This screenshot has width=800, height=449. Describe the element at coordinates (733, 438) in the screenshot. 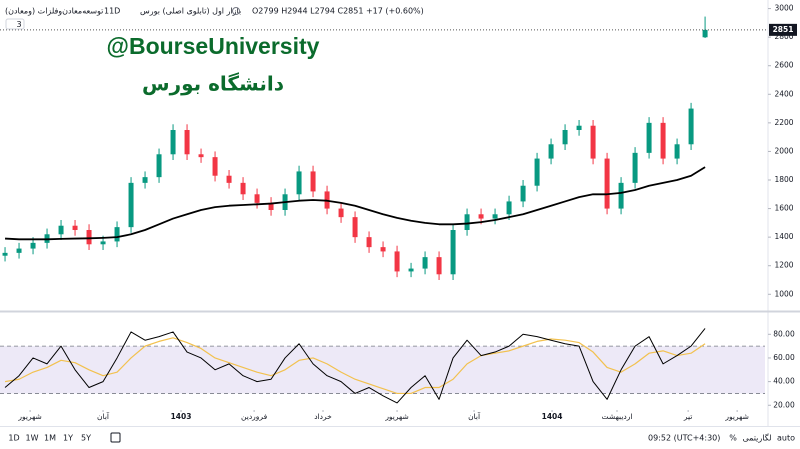

I see `percent-toggle: %` at that location.